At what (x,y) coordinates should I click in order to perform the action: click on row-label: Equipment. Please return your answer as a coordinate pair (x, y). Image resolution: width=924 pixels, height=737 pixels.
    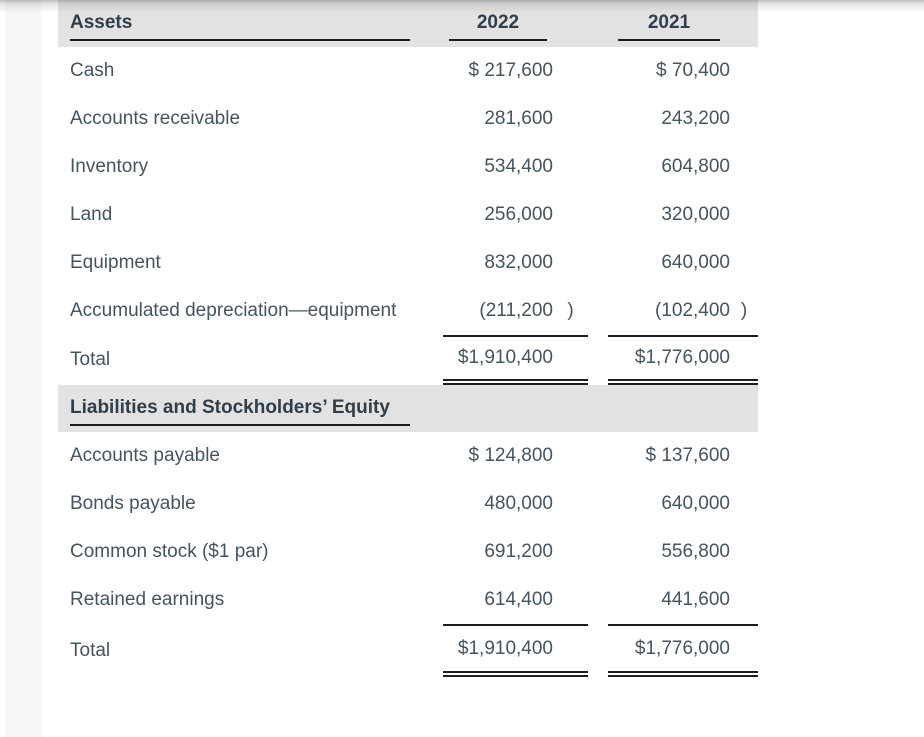
    Looking at the image, I should click on (115, 262).